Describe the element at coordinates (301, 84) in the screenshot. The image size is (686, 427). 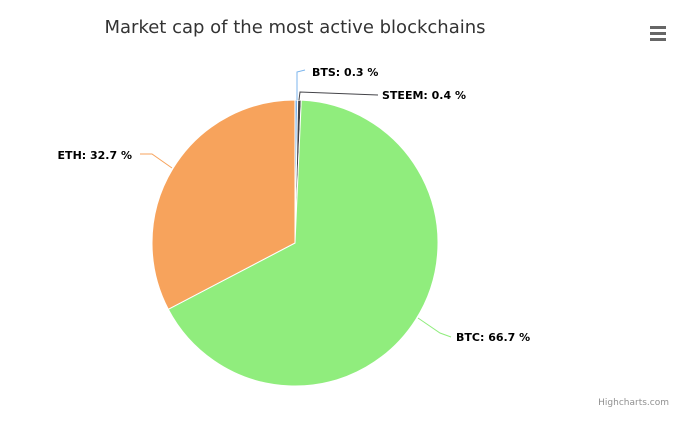
I see `connector-bts` at that location.